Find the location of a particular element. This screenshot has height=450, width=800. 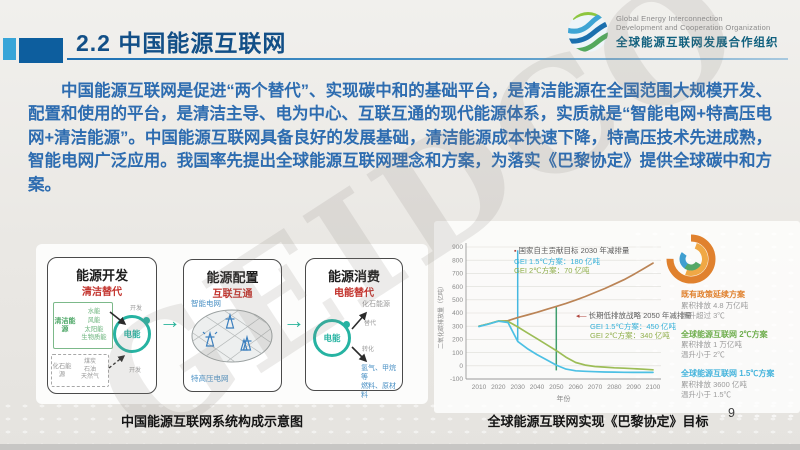

globe-logo-icon is located at coordinates (588, 32).